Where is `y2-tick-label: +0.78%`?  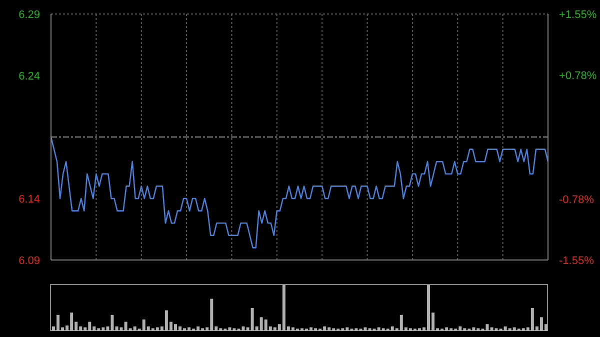
y2-tick-label: +0.78% is located at coordinates (578, 76).